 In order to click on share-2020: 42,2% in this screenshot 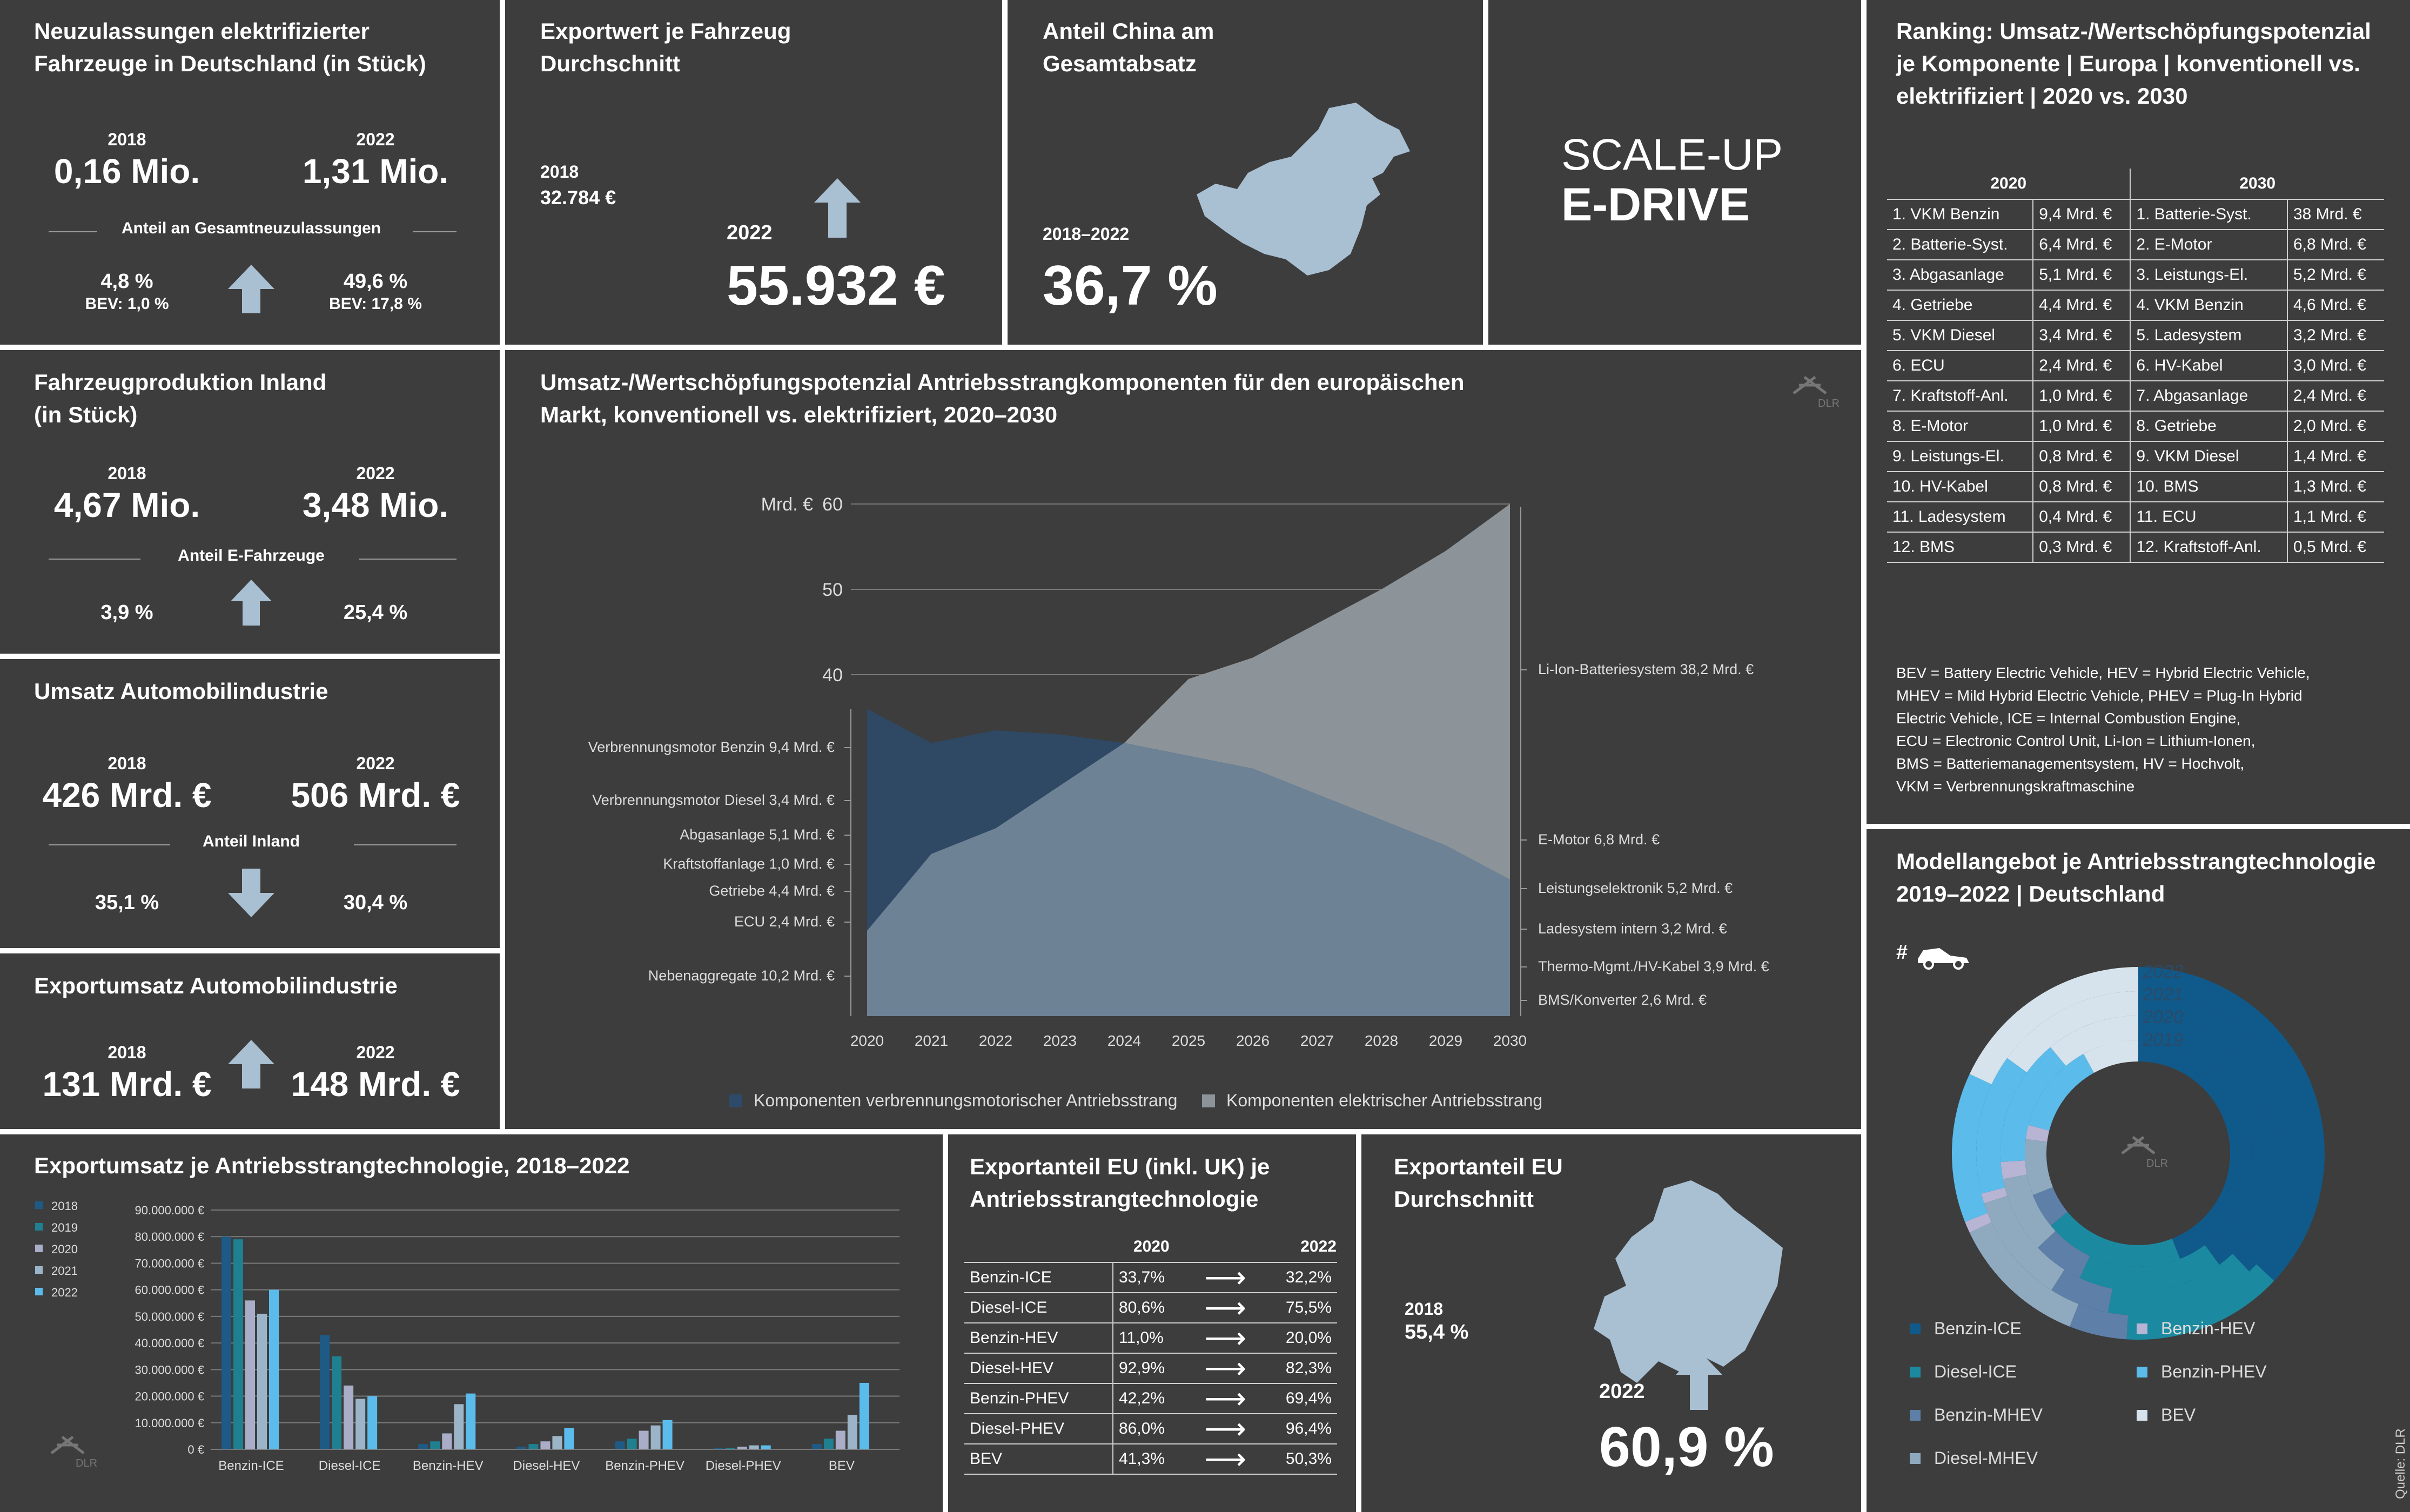, I will do `click(1151, 1399)`.